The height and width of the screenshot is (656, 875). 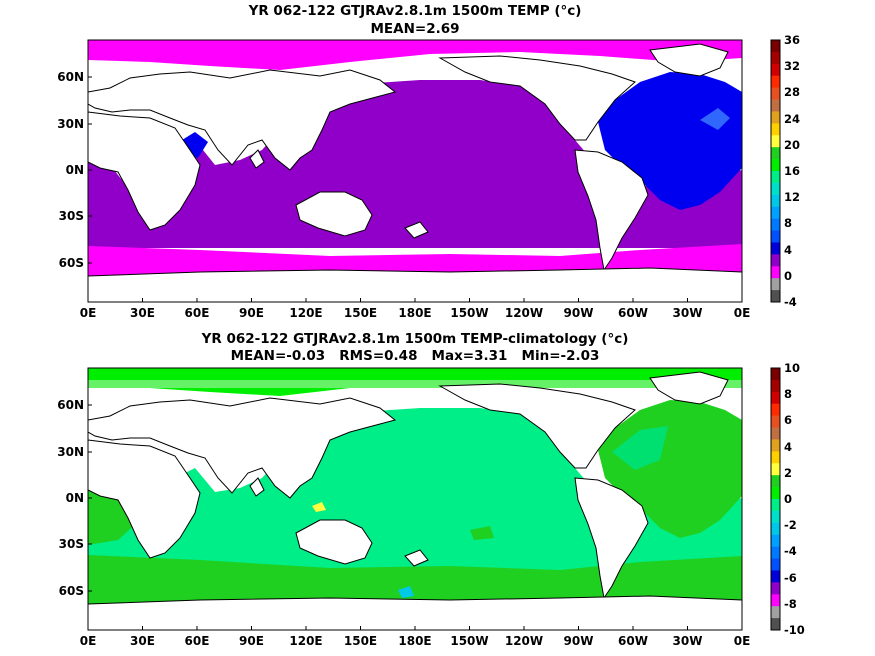 I want to click on panel2-y-tick-label: 0N, so click(x=74, y=498).